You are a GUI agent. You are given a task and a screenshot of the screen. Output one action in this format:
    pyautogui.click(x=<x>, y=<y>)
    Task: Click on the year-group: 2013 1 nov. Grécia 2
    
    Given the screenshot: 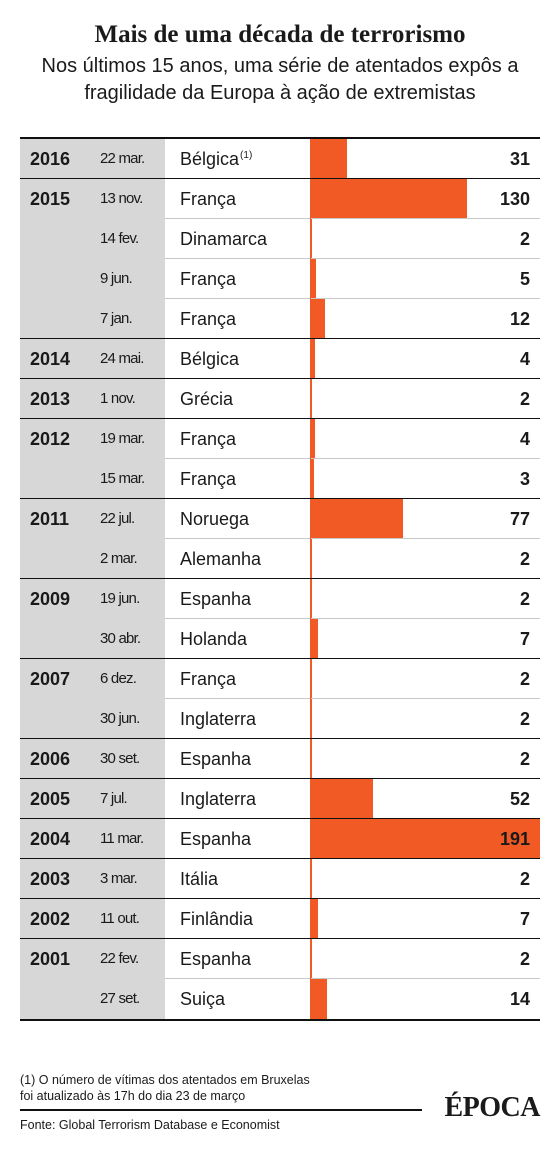 What is the action you would take?
    pyautogui.click(x=280, y=399)
    